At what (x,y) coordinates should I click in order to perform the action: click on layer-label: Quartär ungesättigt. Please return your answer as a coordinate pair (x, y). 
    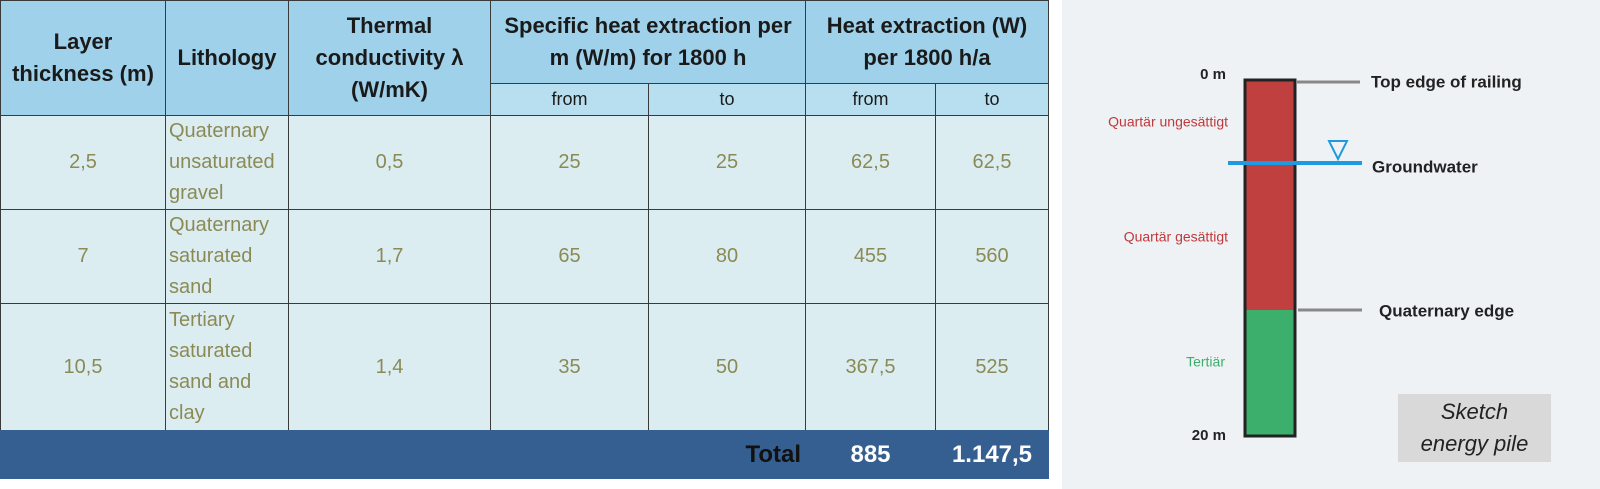
    Looking at the image, I should click on (1168, 122).